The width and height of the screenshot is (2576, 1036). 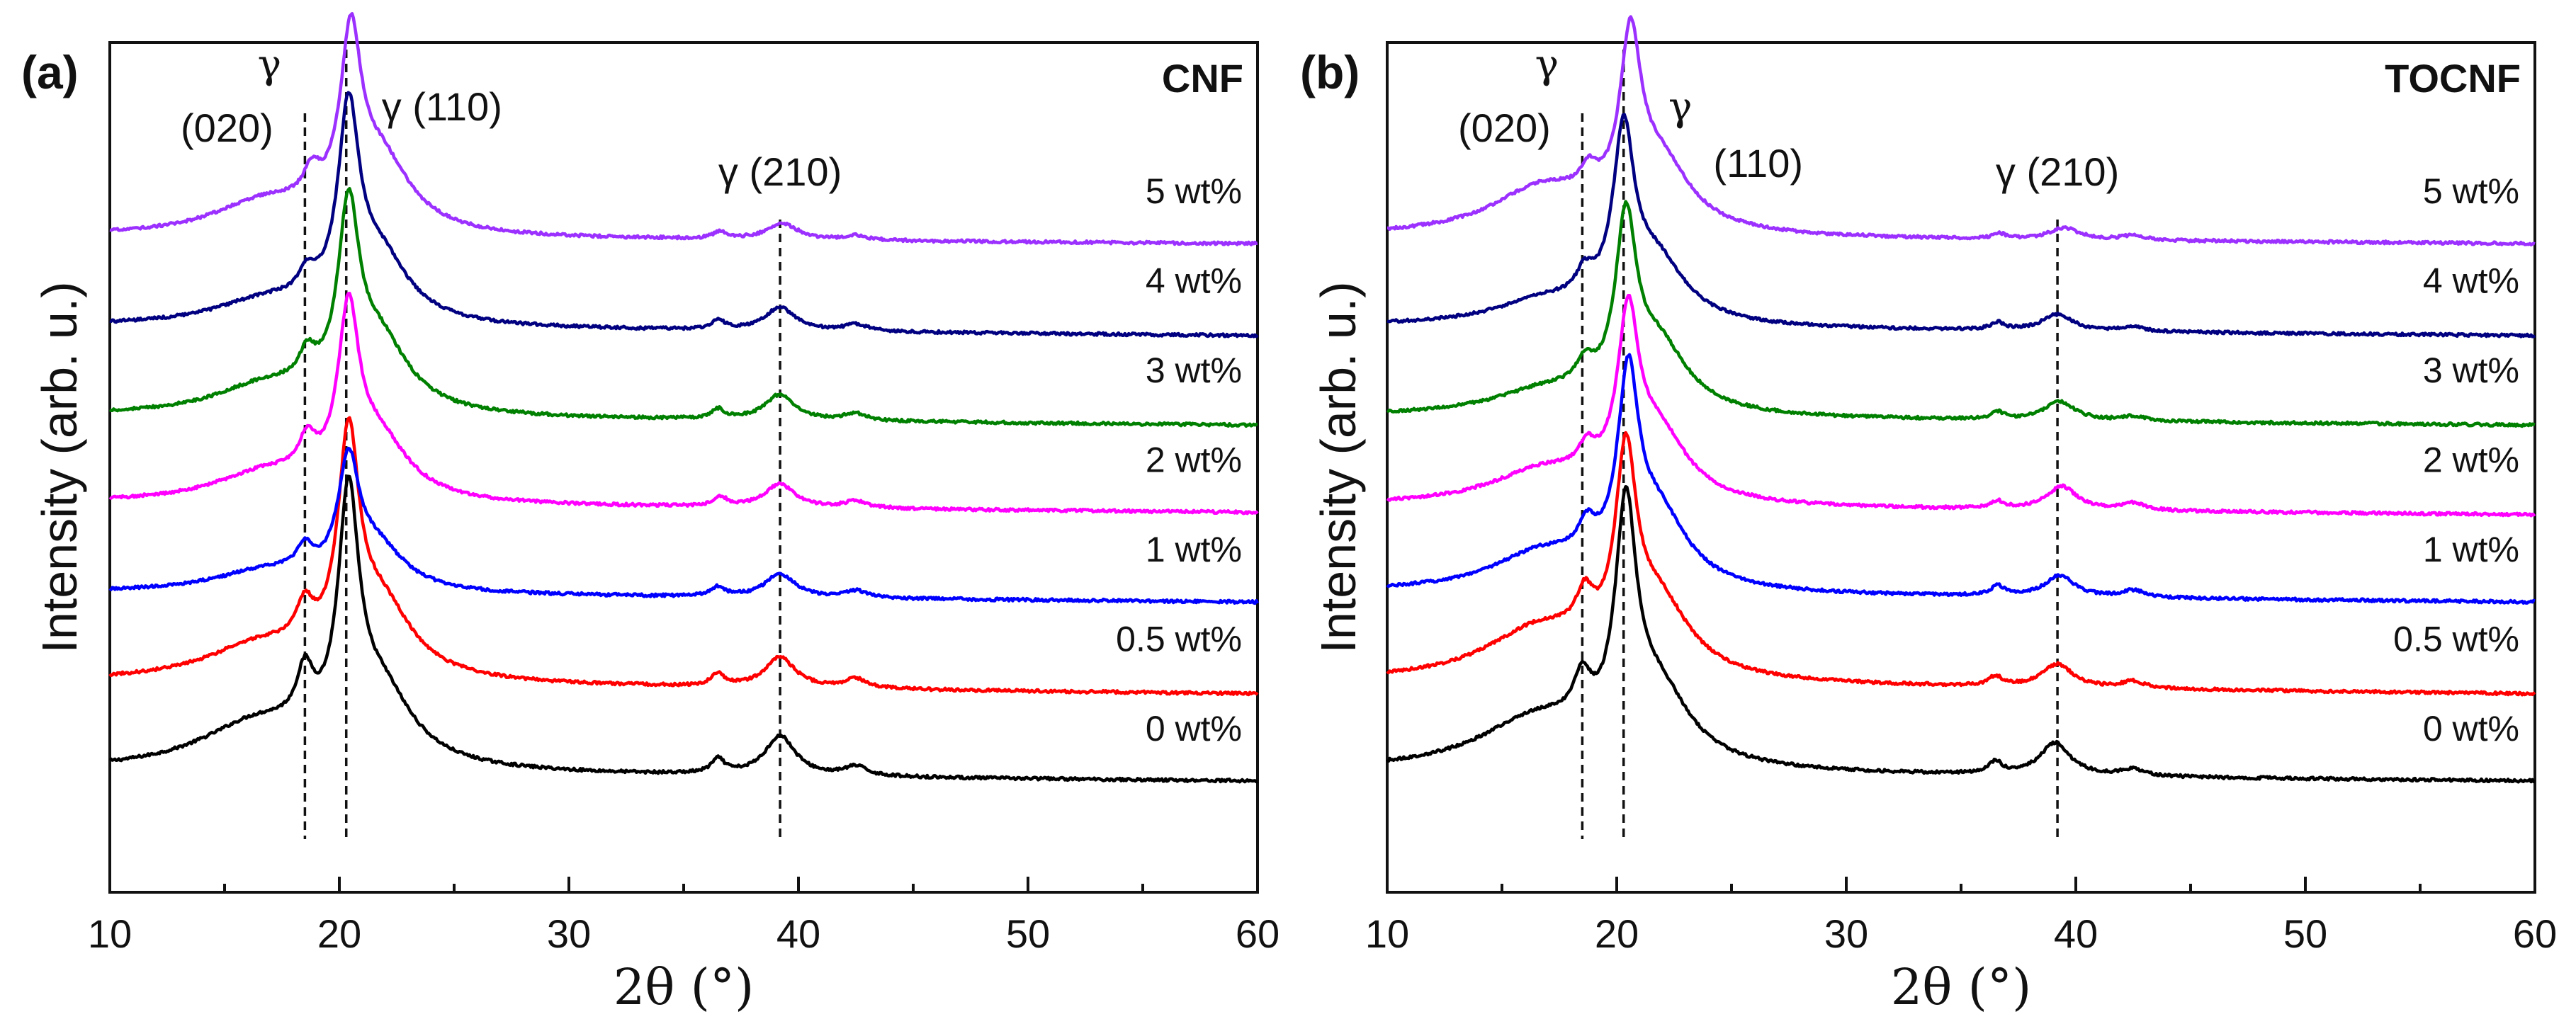 What do you see at coordinates (442, 106) in the screenshot?
I see `annotation-text: γ (110)` at bounding box center [442, 106].